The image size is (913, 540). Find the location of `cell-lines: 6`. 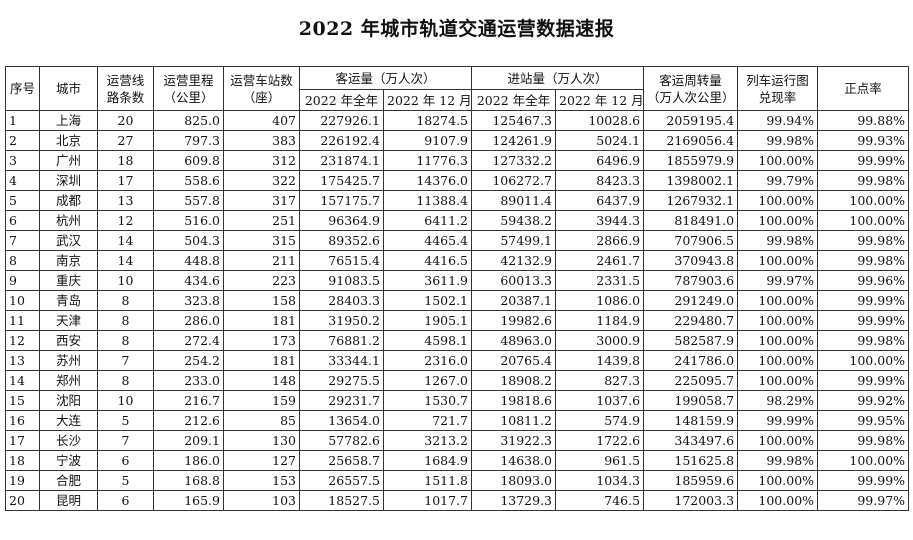

cell-lines: 6 is located at coordinates (125, 500).